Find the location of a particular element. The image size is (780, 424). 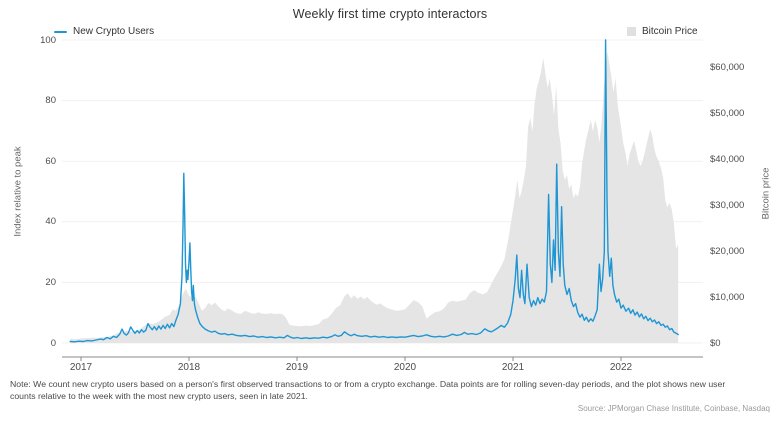

line-swatch-icon is located at coordinates (60, 31).